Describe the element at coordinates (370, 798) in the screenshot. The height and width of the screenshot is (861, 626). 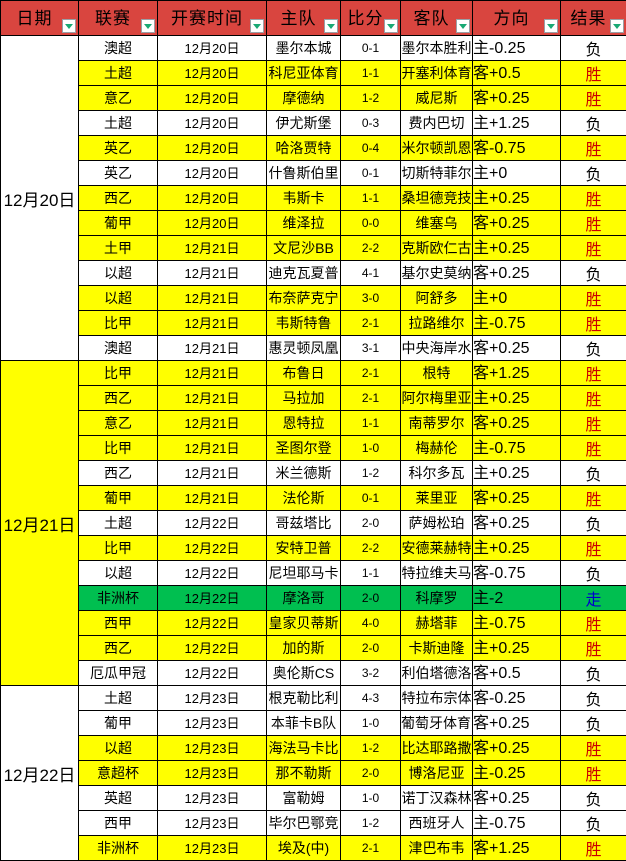
I see `cell-text: 1-0` at that location.